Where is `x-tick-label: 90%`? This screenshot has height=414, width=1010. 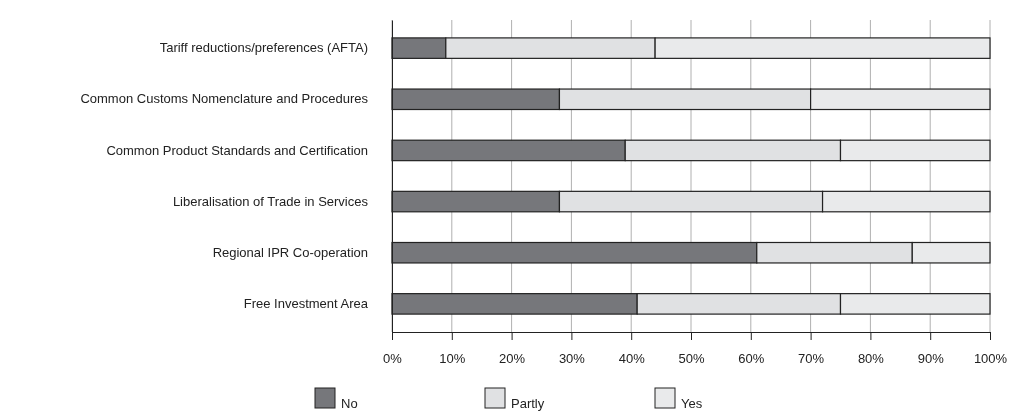
x-tick-label: 90% is located at coordinates (931, 359).